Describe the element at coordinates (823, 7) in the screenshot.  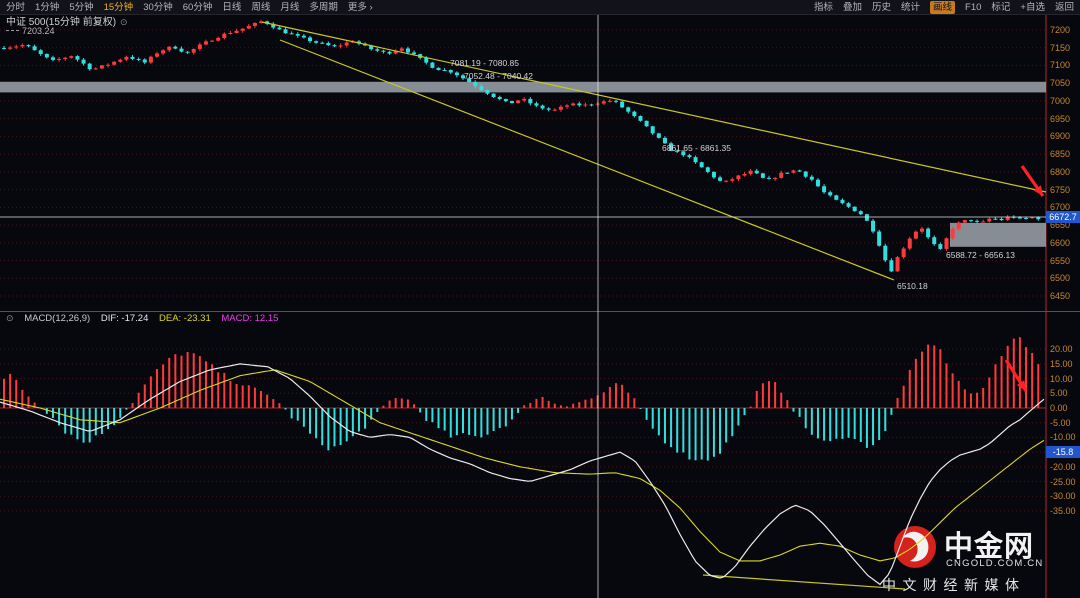
I see `tab-indicators: 指标` at that location.